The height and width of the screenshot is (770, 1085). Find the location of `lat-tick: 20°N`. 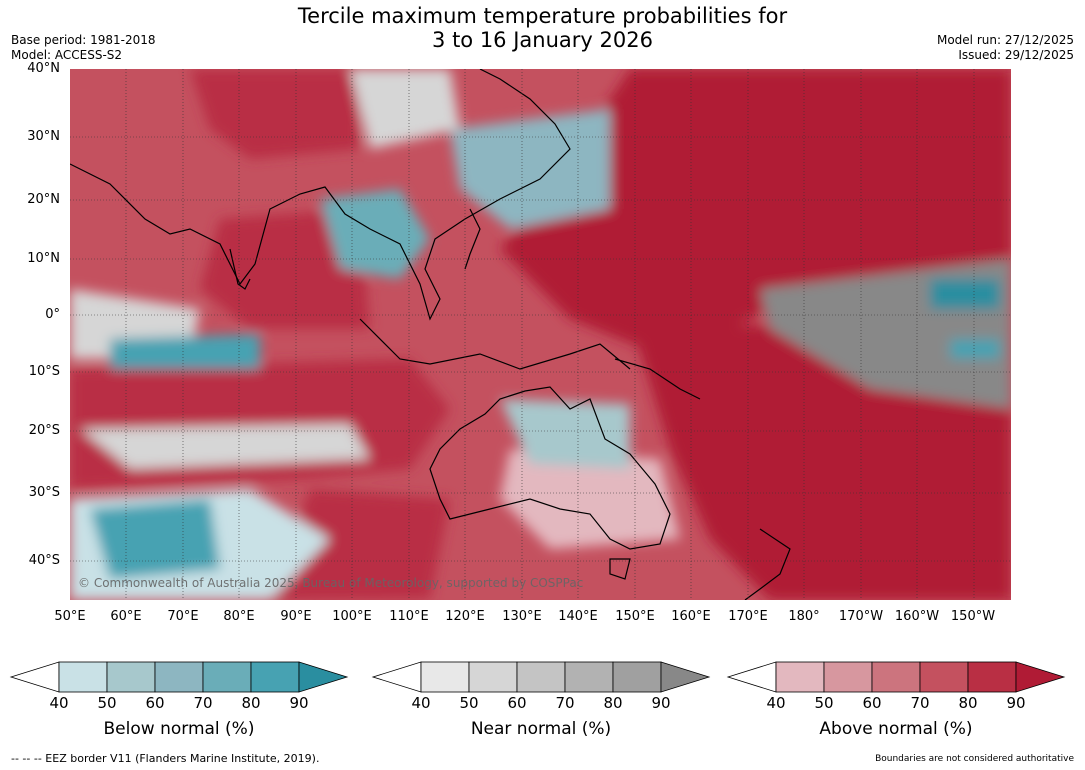

lat-tick: 20°N is located at coordinates (43, 199).